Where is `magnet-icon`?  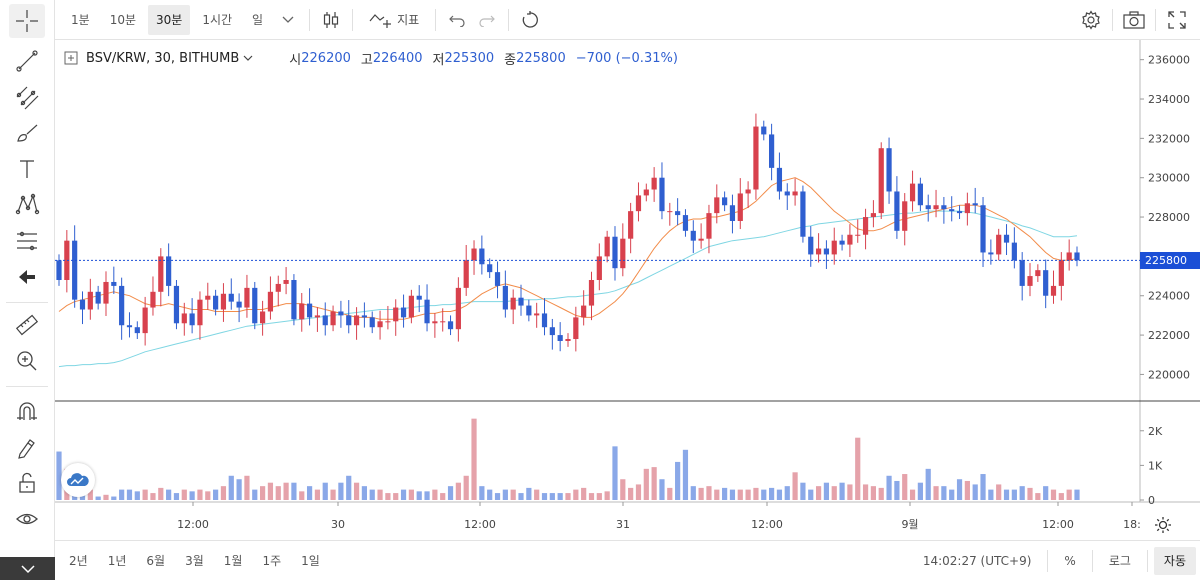 magnet-icon is located at coordinates (27, 411).